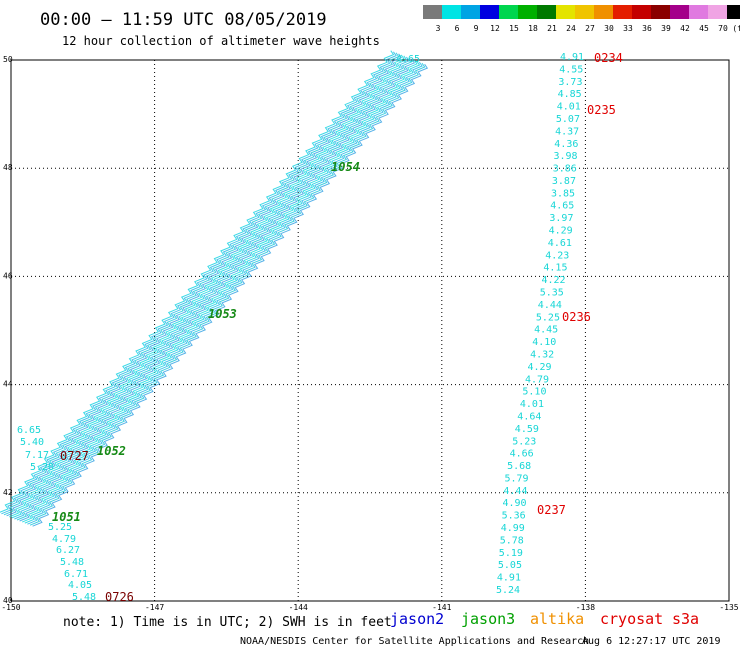 This screenshot has width=740, height=650. I want to click on time-label-green: 1052, so click(111, 451).